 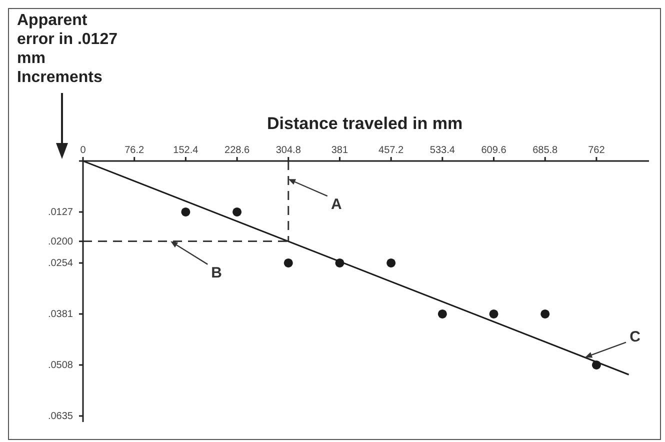 What do you see at coordinates (289, 150) in the screenshot?
I see `x-tick-label: 304.8` at bounding box center [289, 150].